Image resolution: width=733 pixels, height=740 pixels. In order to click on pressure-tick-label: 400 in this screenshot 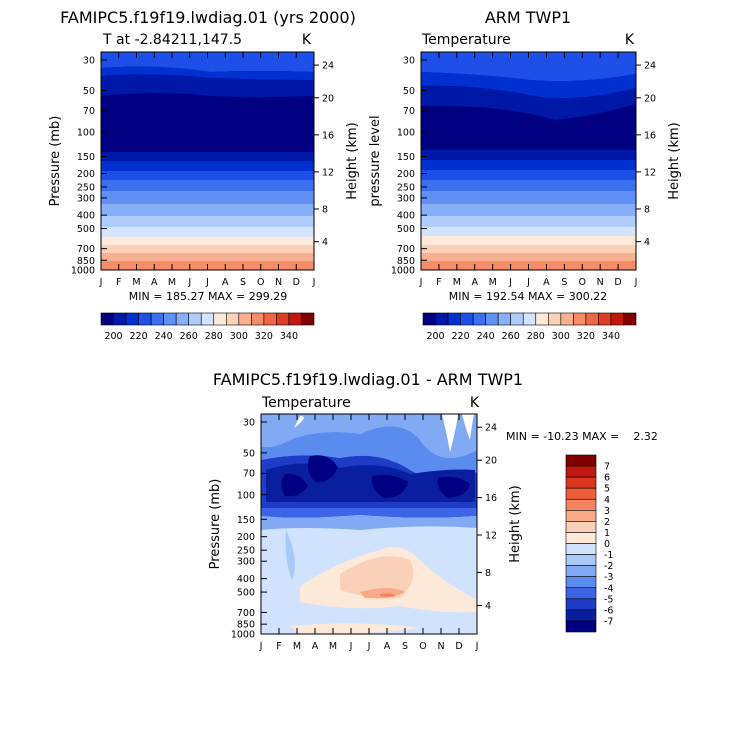, I will do `click(246, 579)`.